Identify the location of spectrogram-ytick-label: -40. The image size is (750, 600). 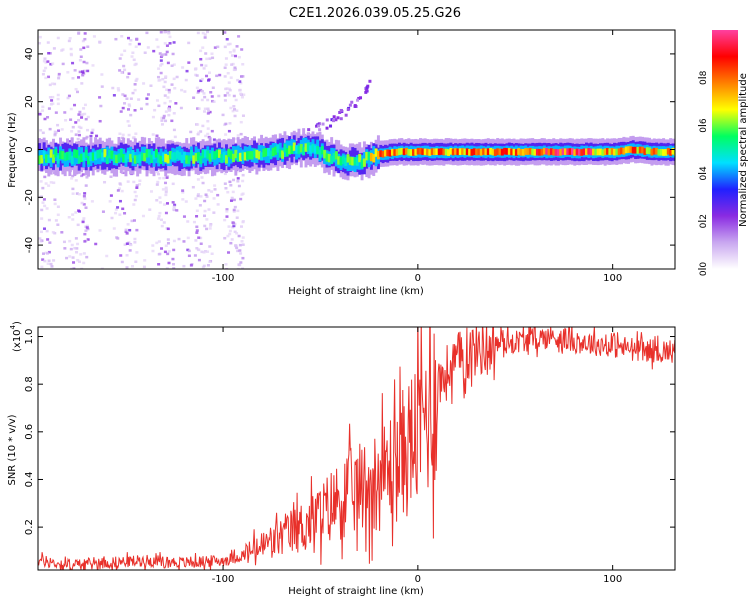
(29, 245).